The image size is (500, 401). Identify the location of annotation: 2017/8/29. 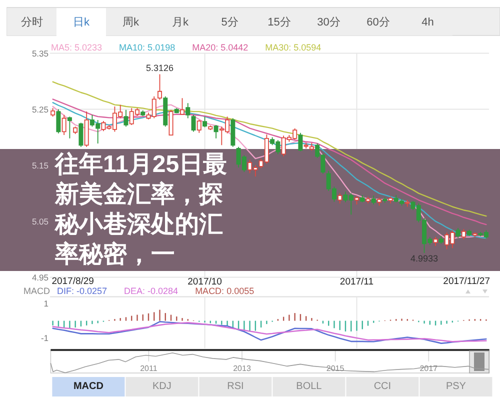
(73, 282).